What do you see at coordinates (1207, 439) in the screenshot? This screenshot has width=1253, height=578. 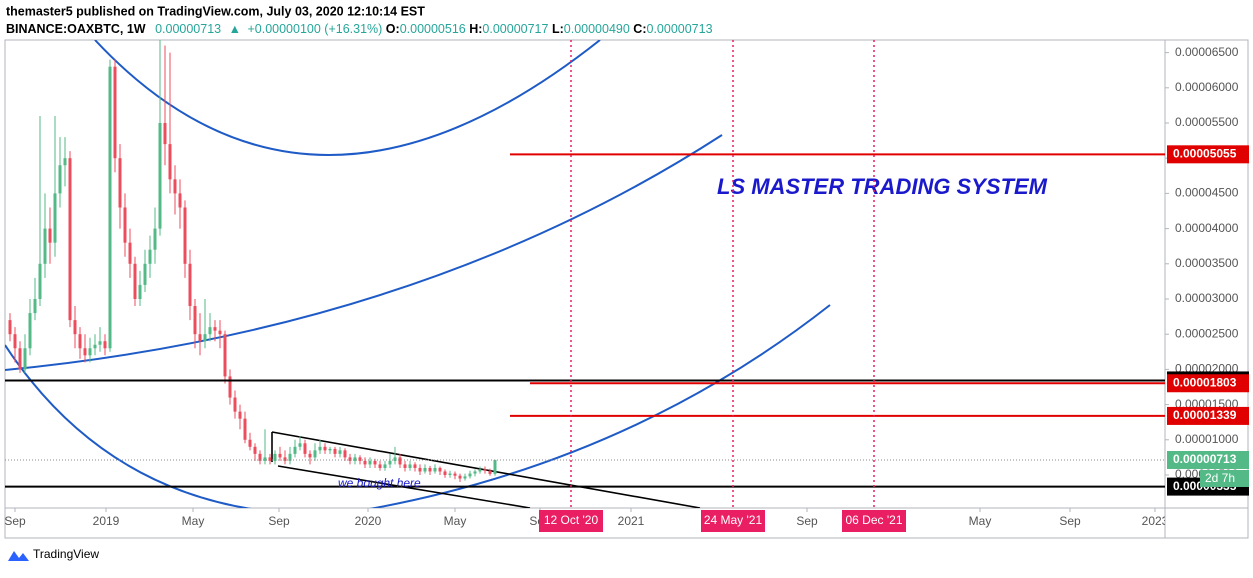 I see `y-tick-label: 0.00001000` at bounding box center [1207, 439].